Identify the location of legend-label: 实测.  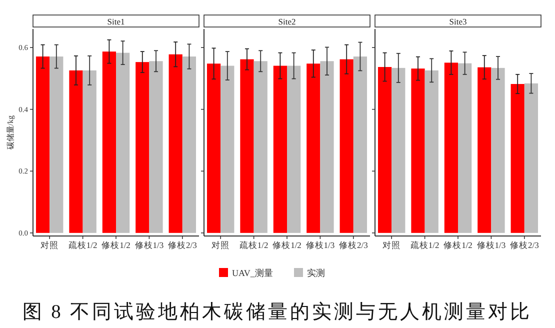
(316, 273).